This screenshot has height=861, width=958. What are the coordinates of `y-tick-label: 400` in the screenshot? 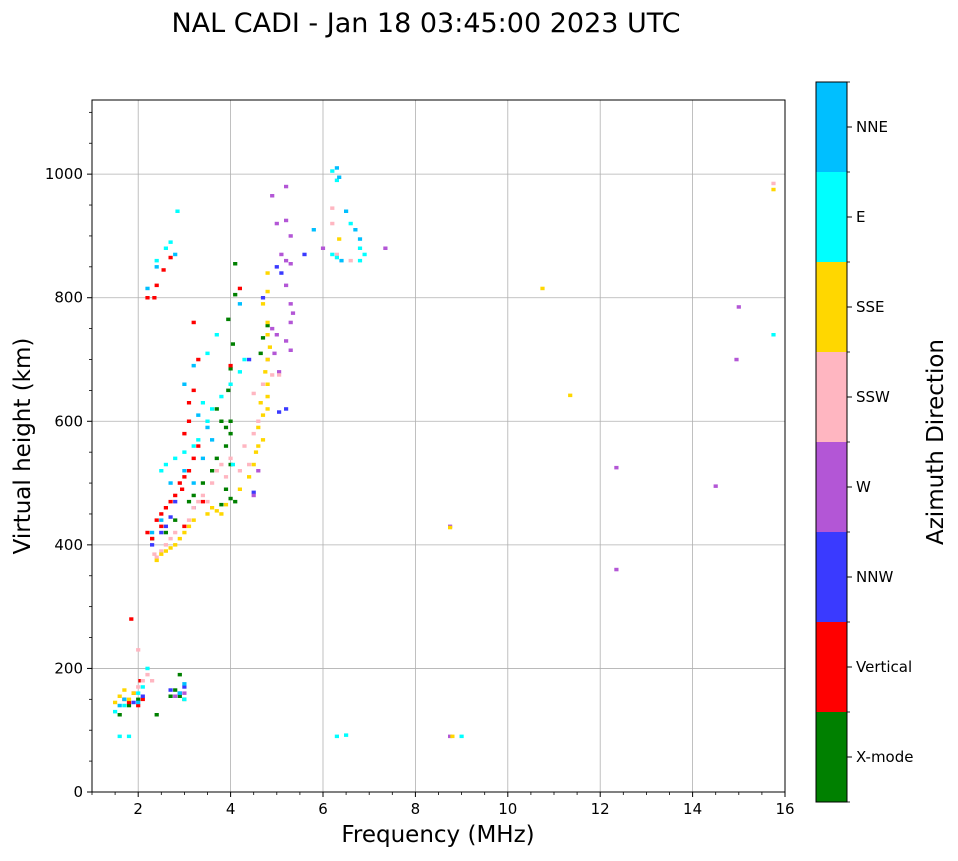 It's located at (68, 545).